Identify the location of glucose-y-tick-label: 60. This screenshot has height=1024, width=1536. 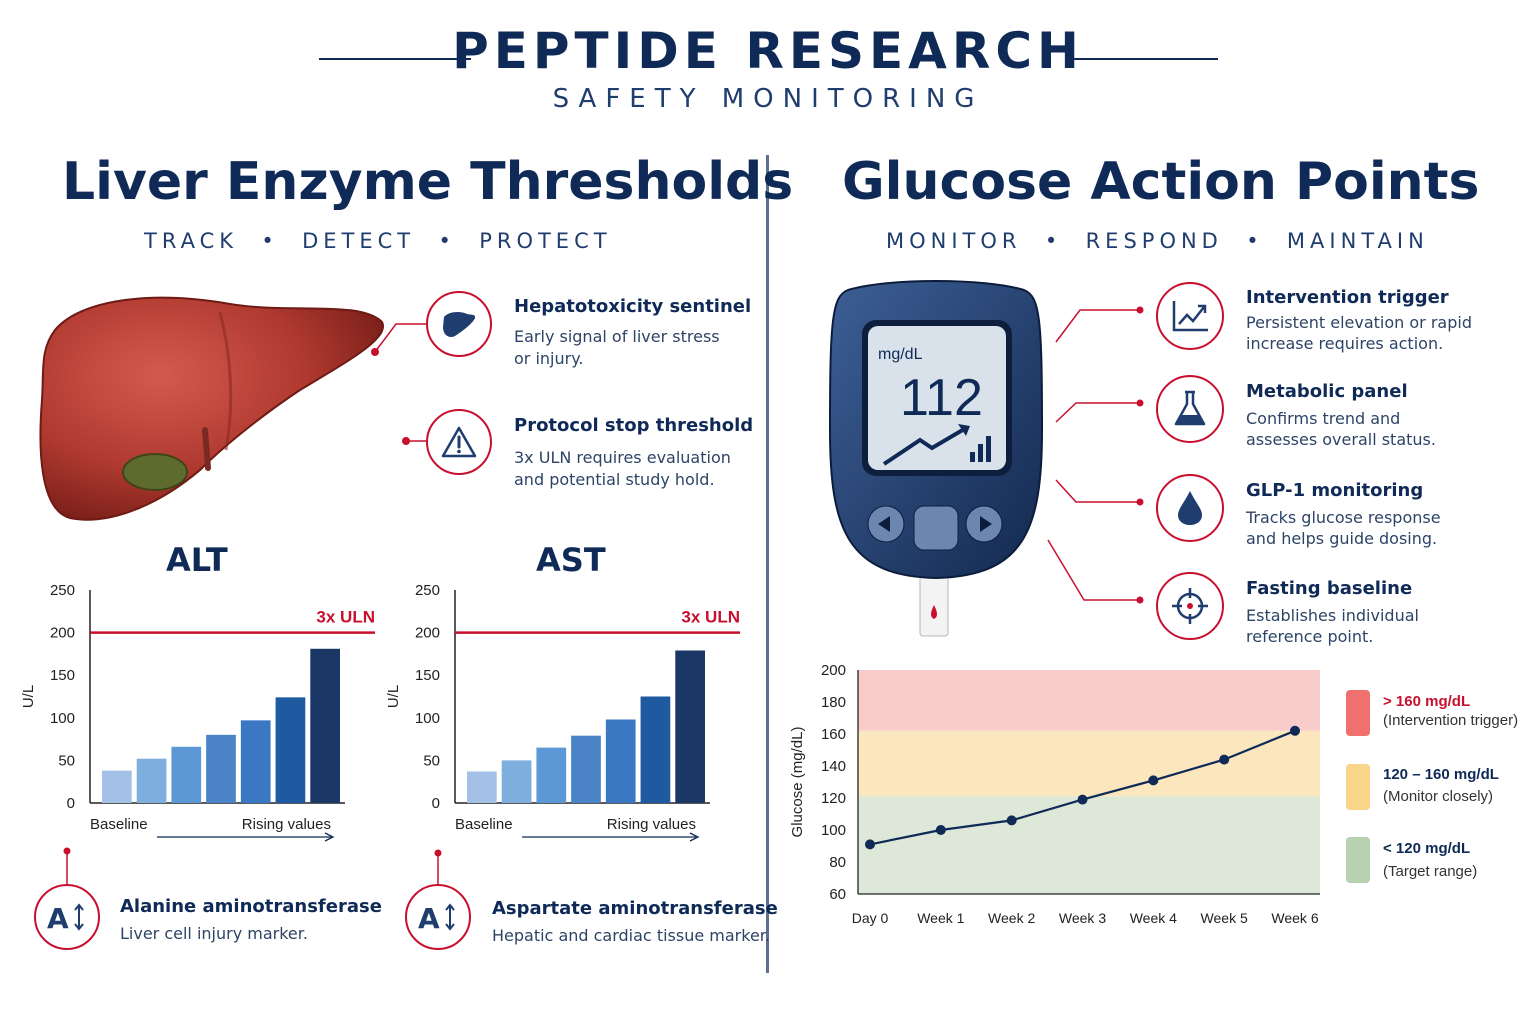
(837, 894).